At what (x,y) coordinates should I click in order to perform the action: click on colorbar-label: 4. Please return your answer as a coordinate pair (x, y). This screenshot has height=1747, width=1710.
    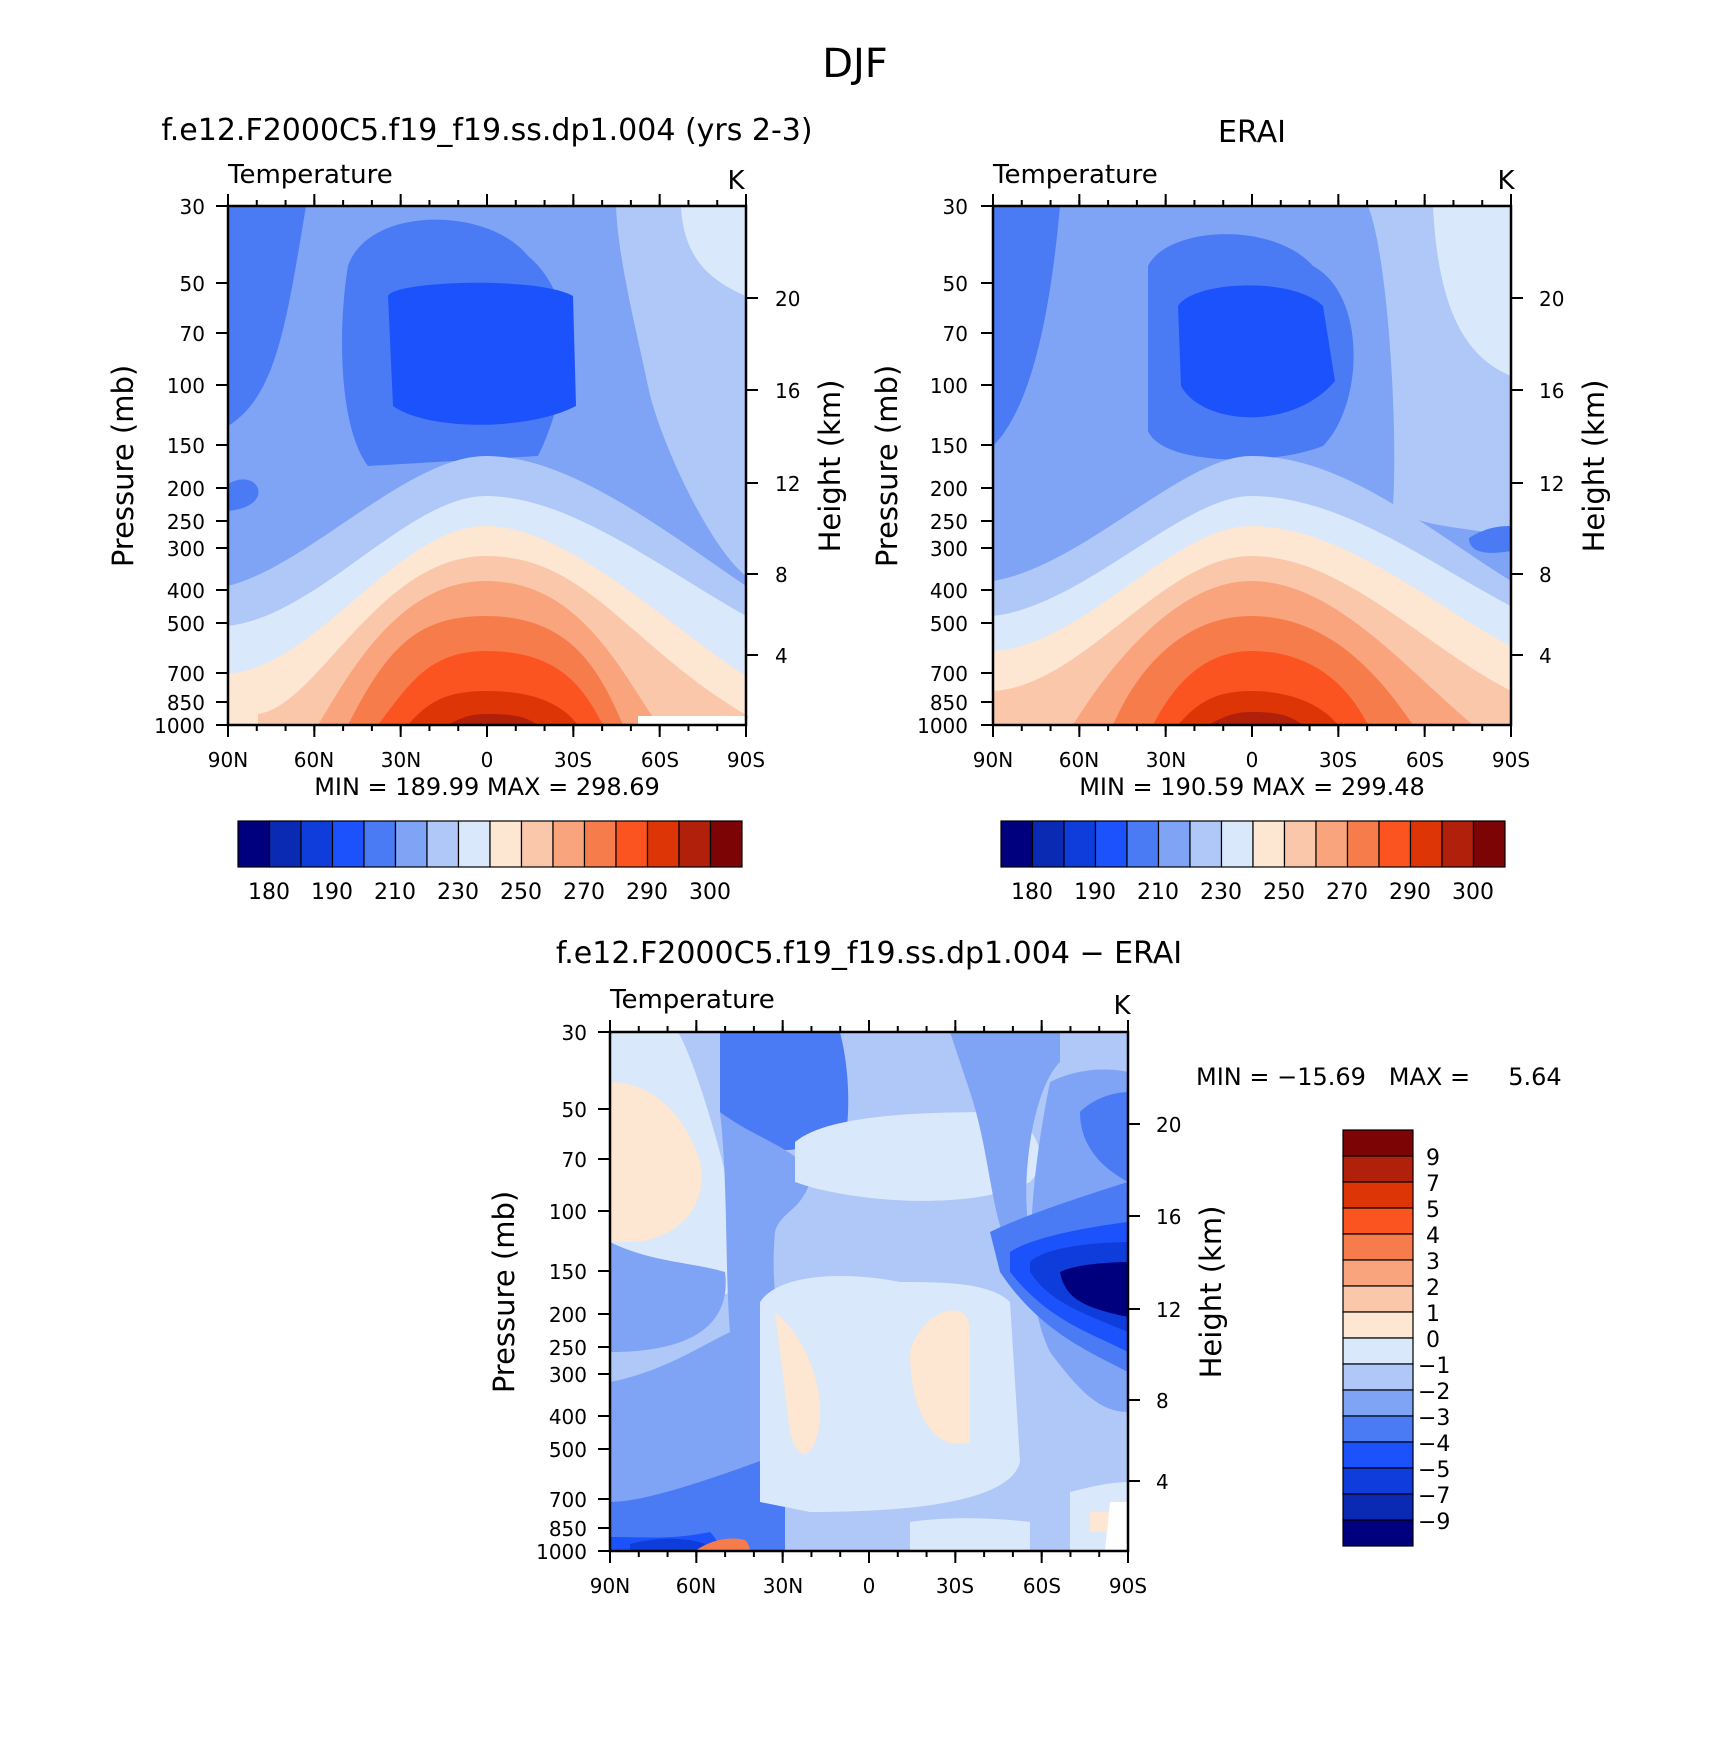
    Looking at the image, I should click on (1433, 1236).